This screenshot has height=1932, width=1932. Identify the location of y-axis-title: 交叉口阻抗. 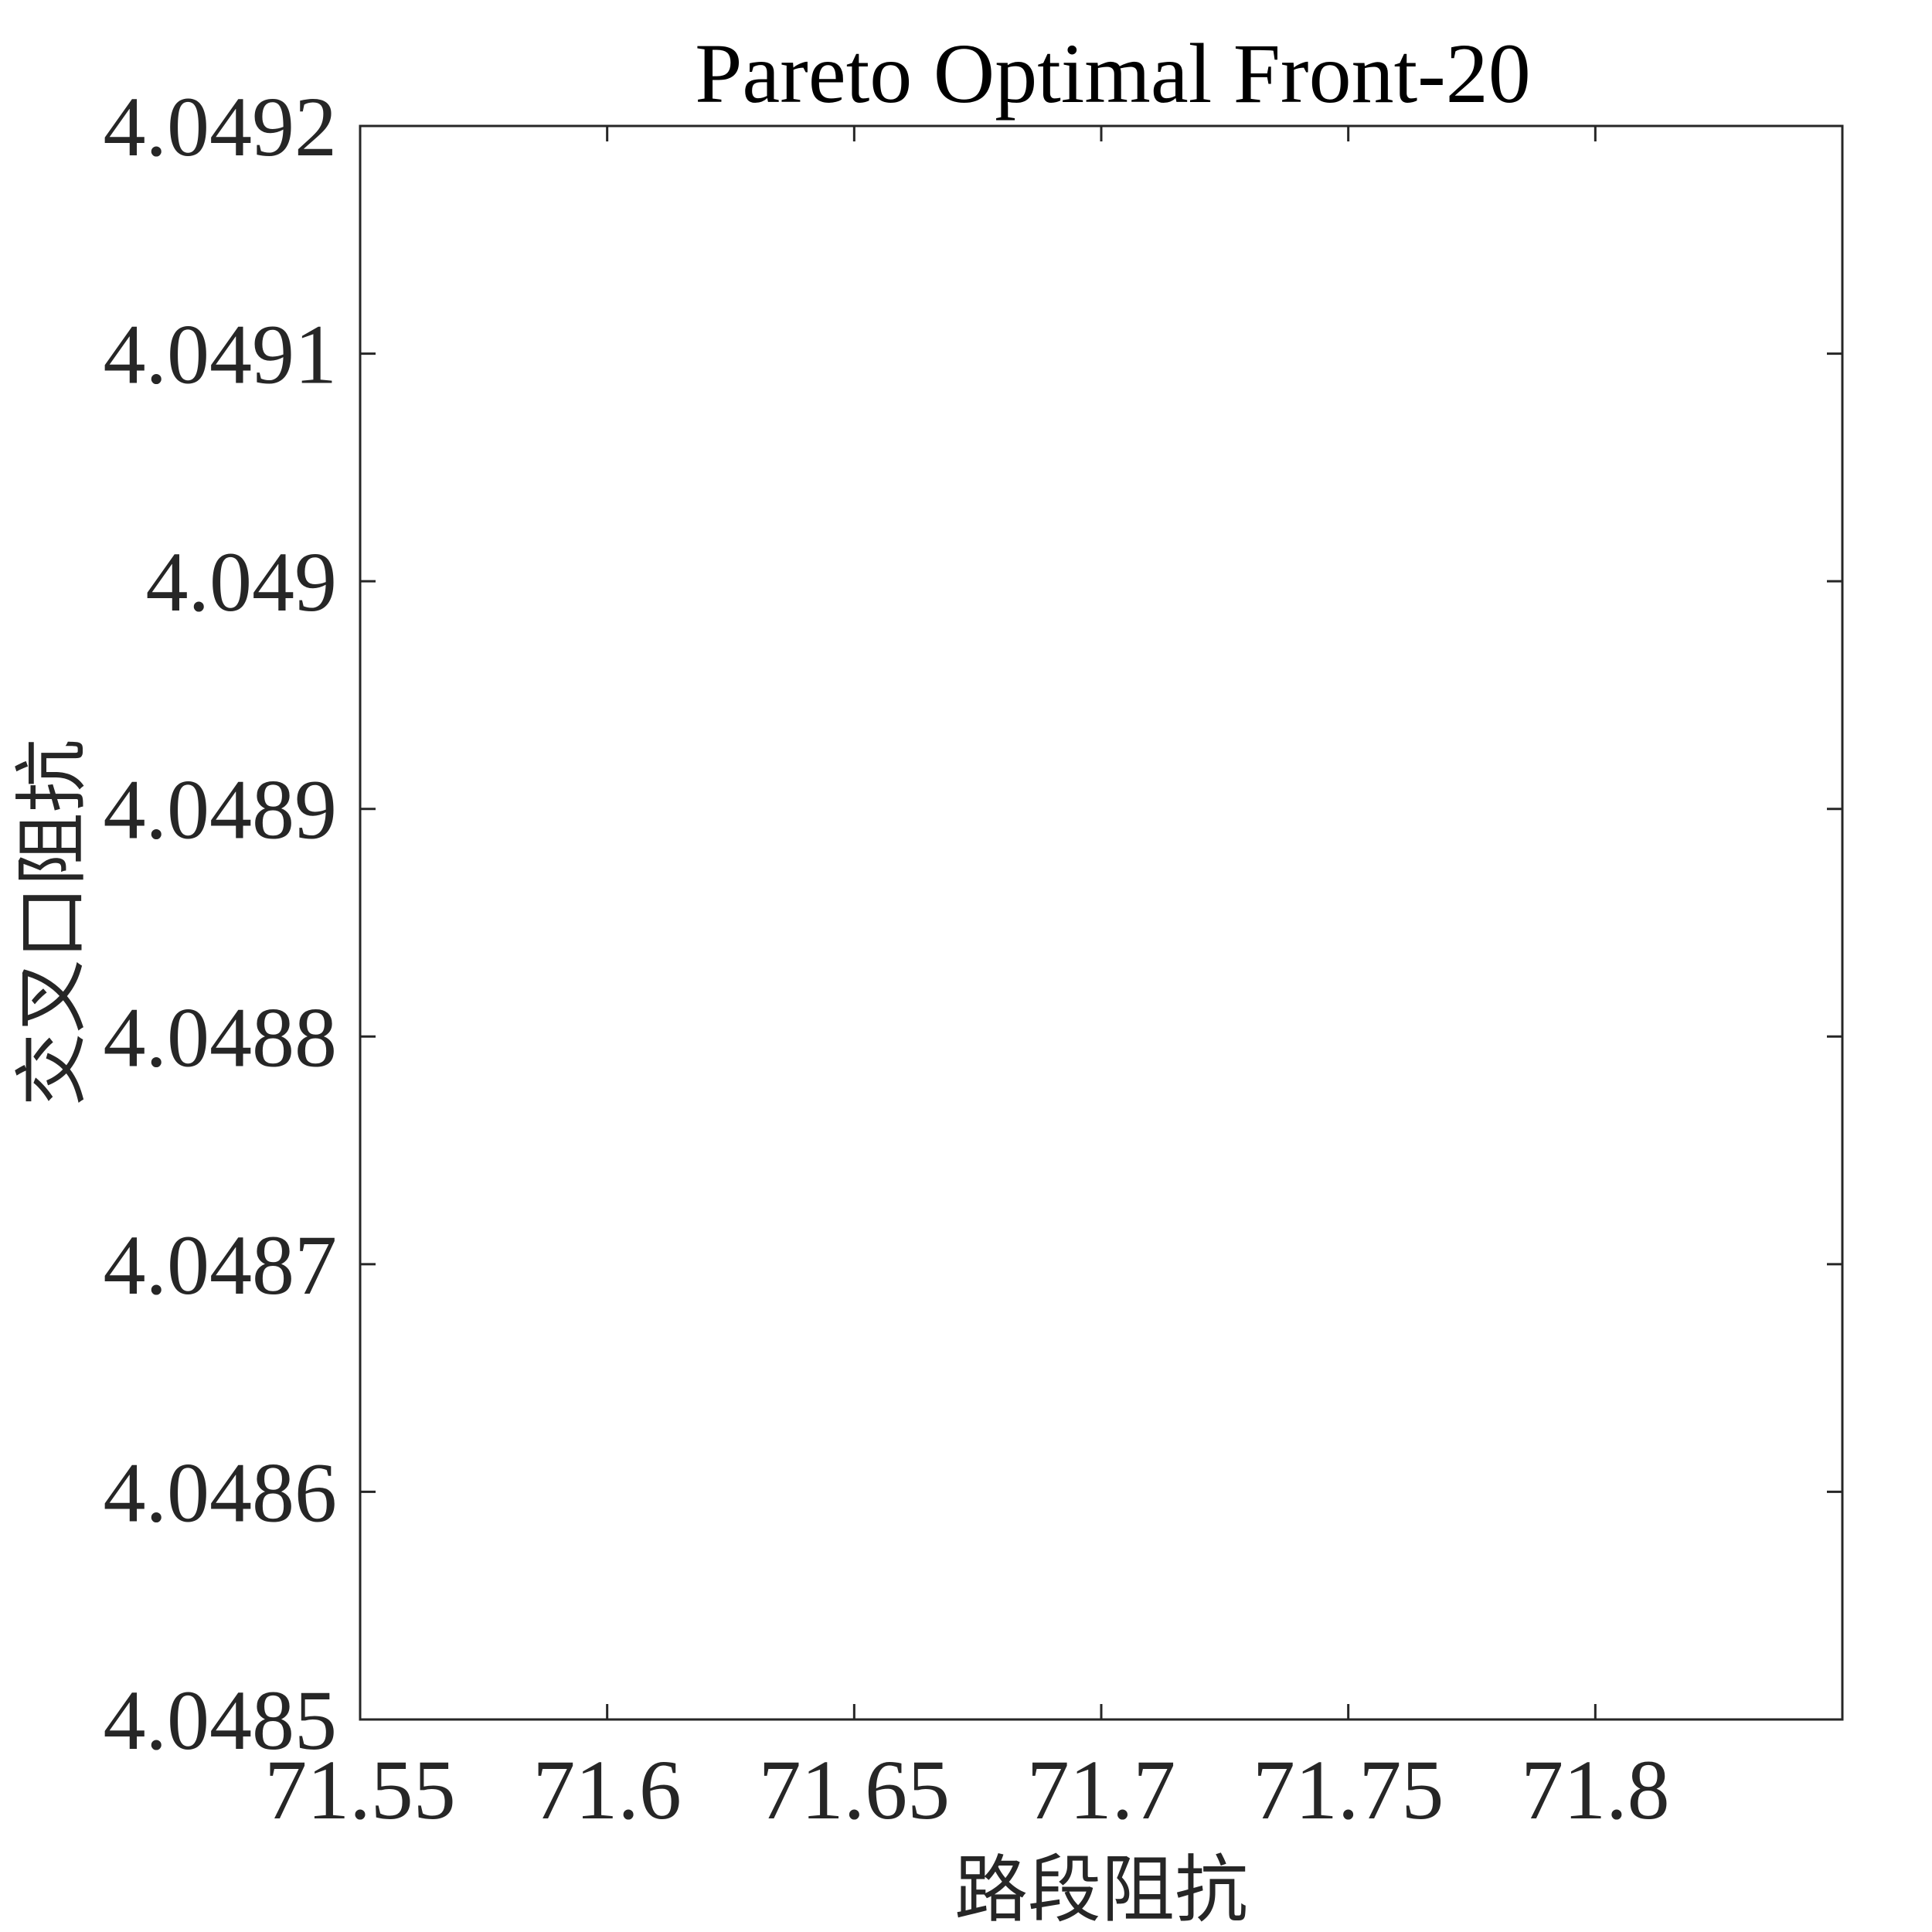
(53, 922).